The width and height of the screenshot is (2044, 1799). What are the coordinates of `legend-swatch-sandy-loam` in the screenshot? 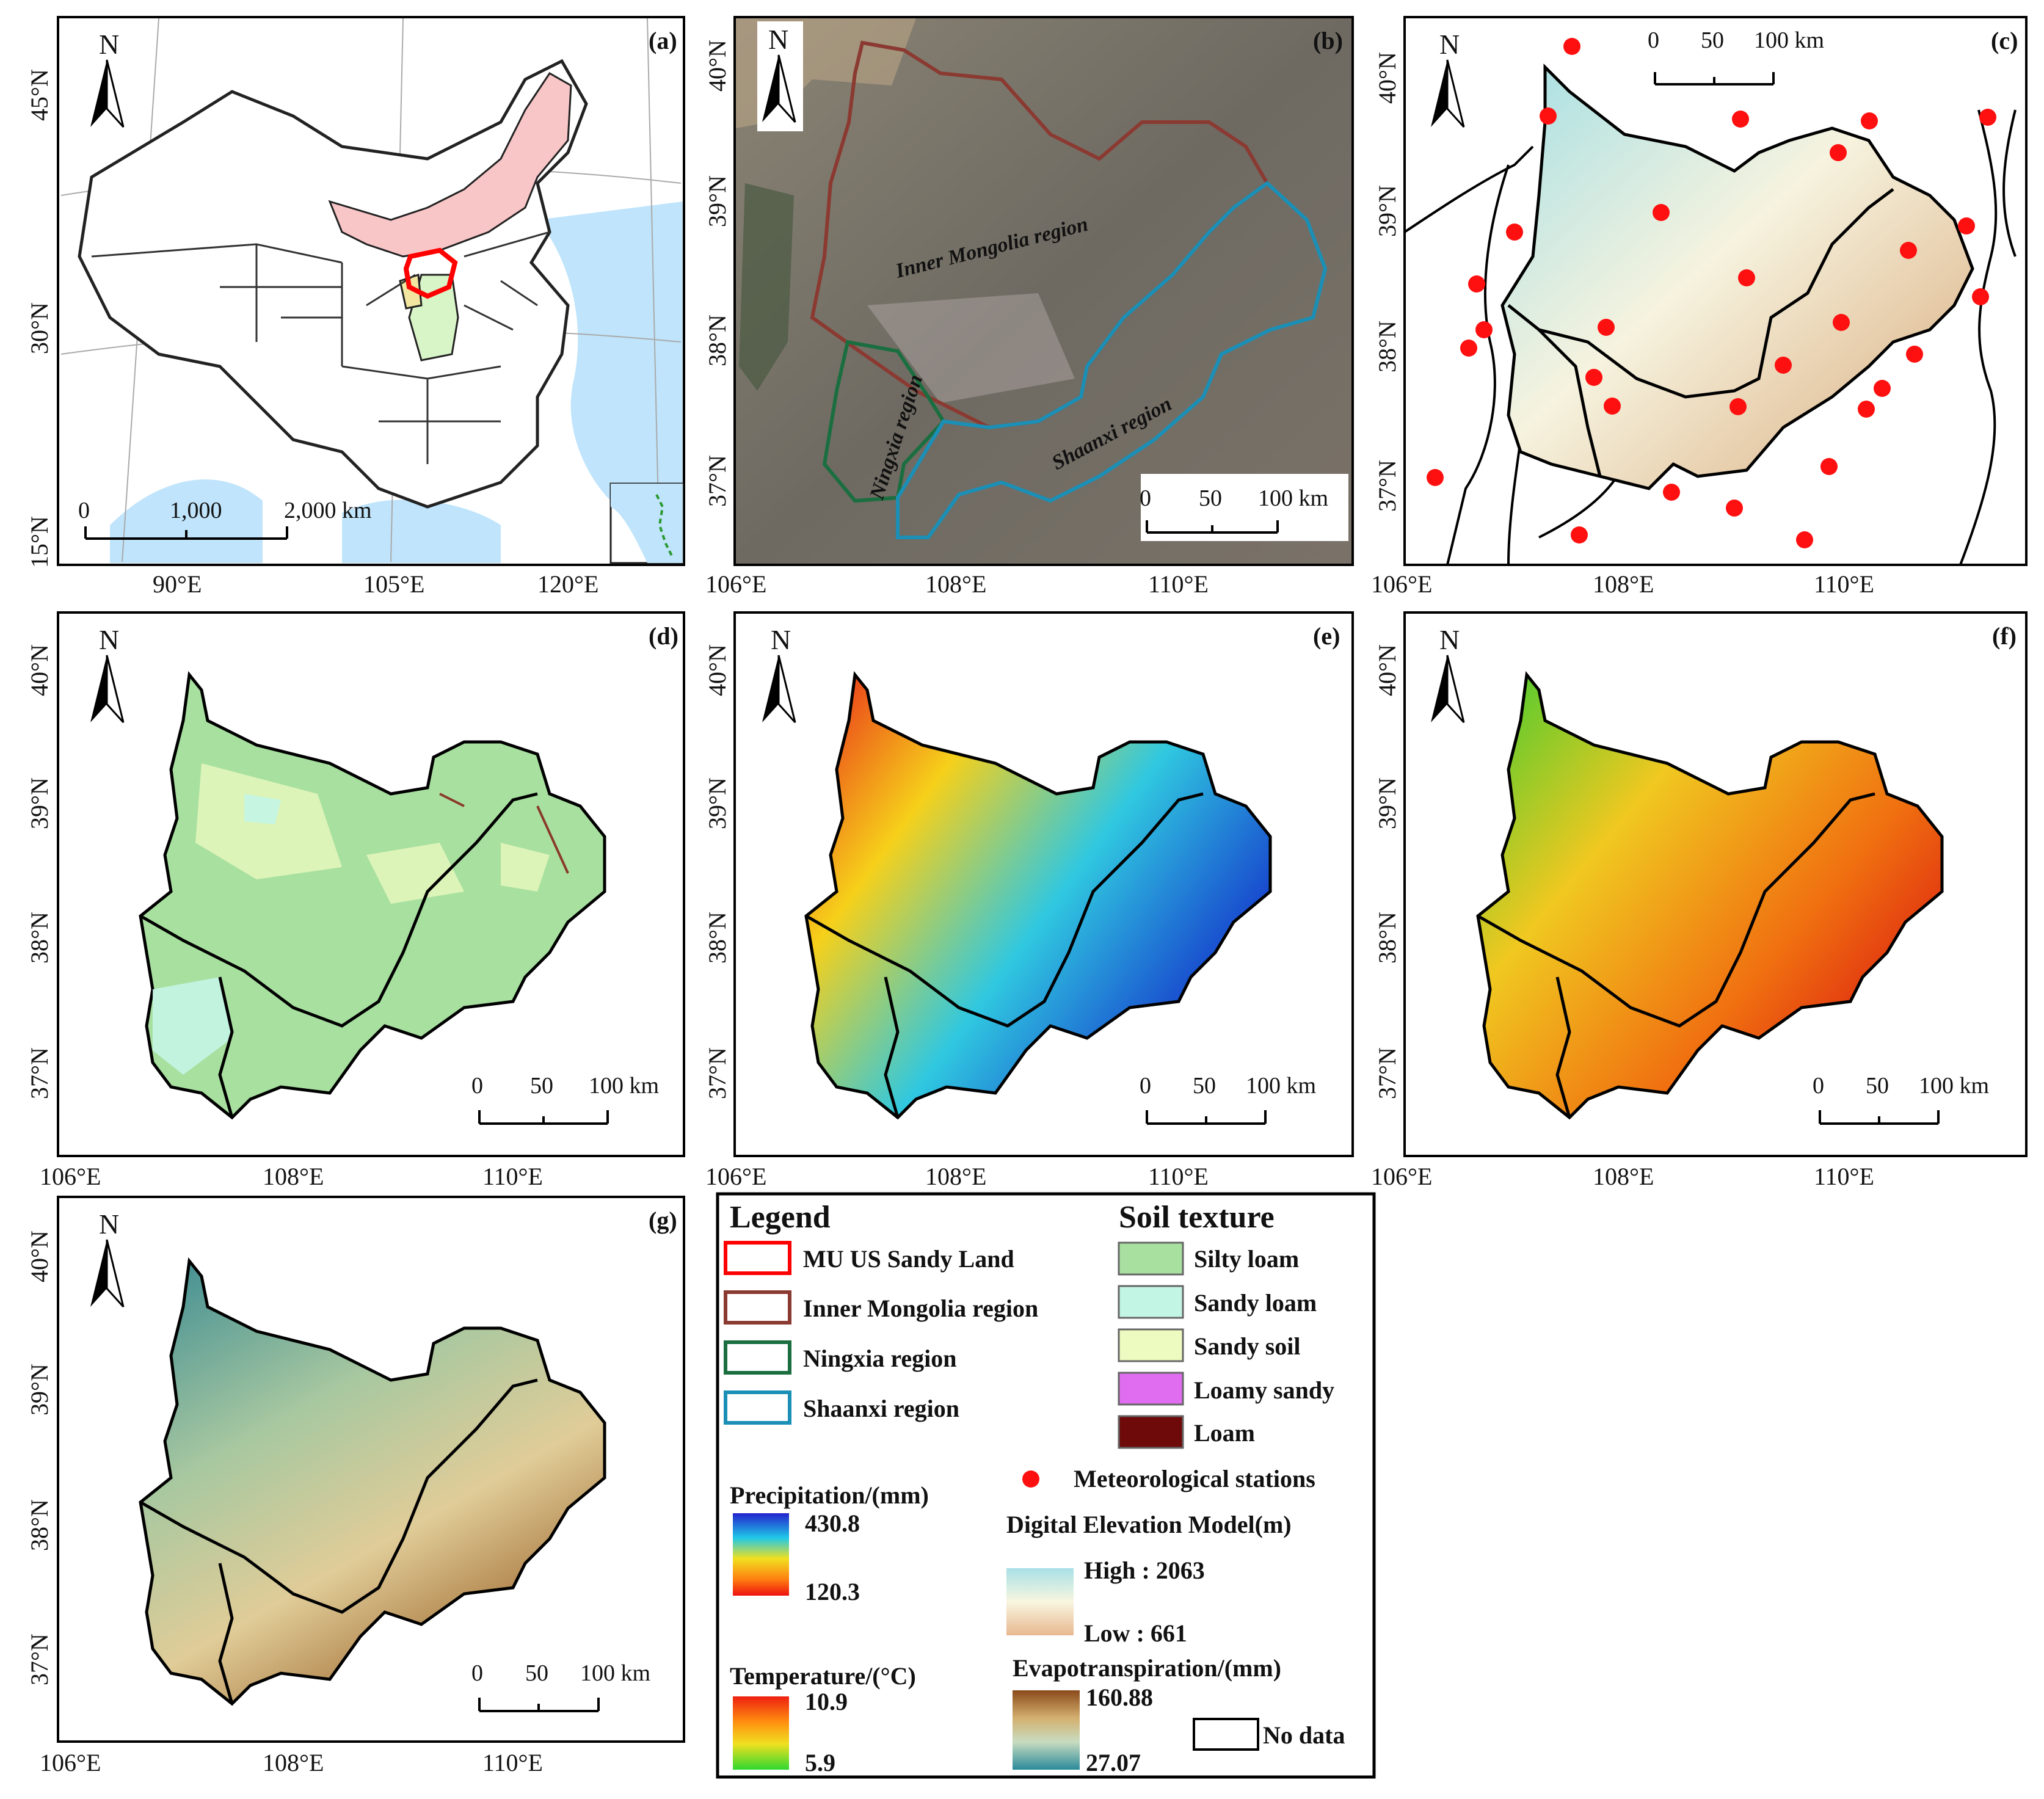 It's located at (1151, 1302).